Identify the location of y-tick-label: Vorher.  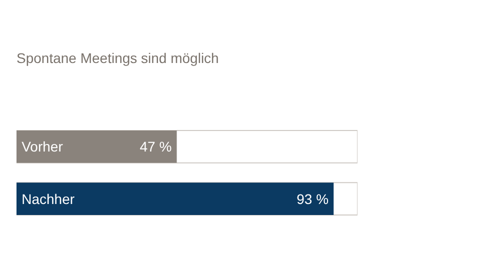
(43, 146).